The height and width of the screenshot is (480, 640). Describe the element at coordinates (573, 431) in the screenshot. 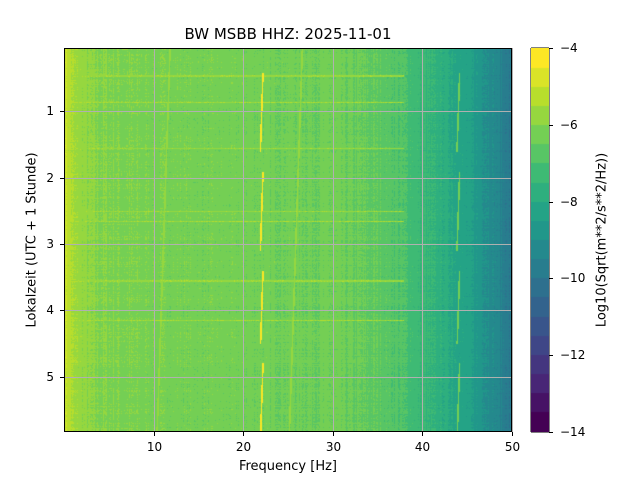

I see `colorbar-tick-label: −14` at that location.